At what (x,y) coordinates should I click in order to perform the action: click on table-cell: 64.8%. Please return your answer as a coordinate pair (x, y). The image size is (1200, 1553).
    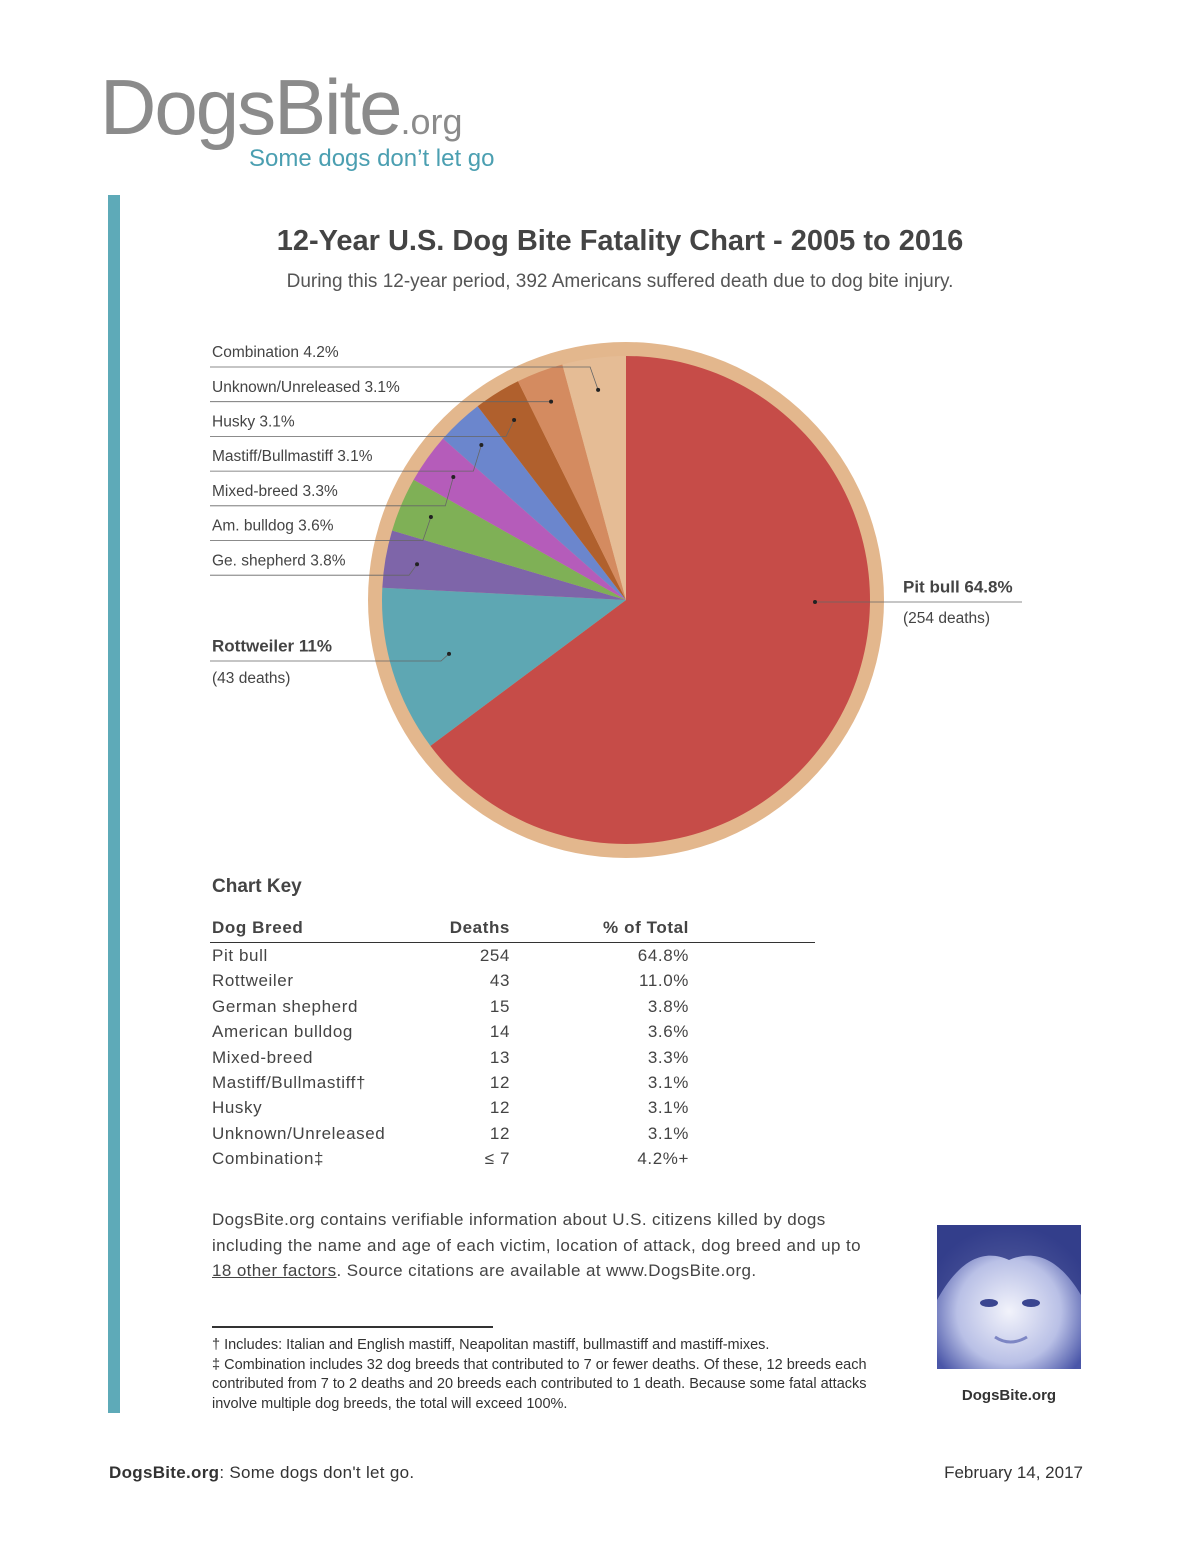
    Looking at the image, I should click on (663, 955).